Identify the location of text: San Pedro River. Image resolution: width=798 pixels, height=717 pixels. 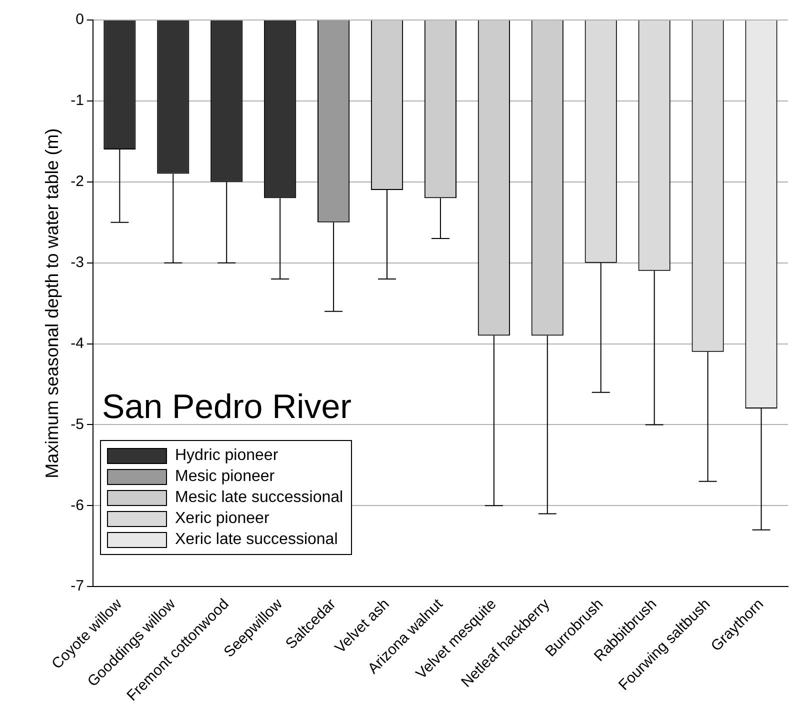
(227, 407).